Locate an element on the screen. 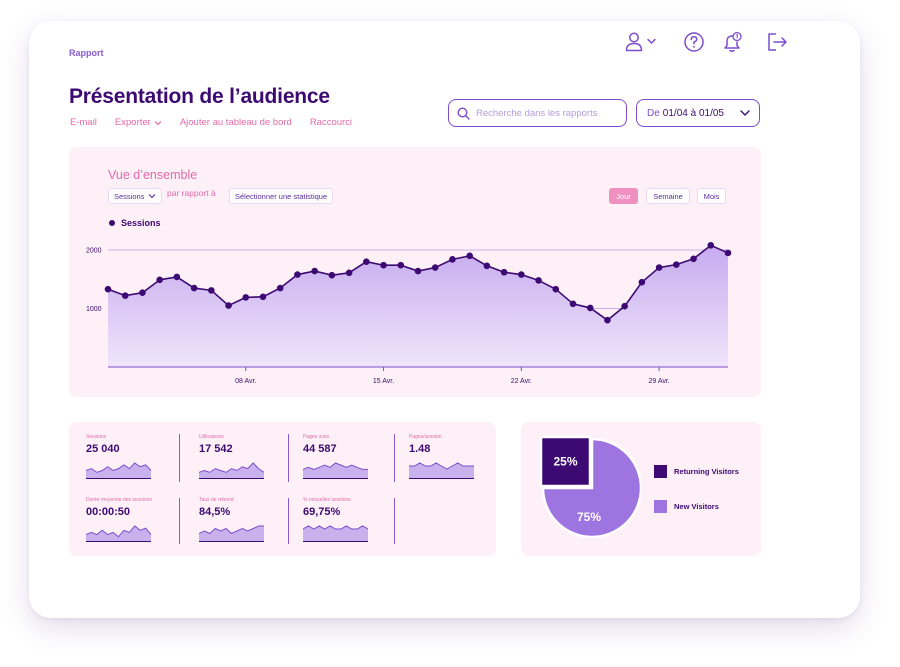 The height and width of the screenshot is (667, 900). stat-value: 17 542 is located at coordinates (216, 449).